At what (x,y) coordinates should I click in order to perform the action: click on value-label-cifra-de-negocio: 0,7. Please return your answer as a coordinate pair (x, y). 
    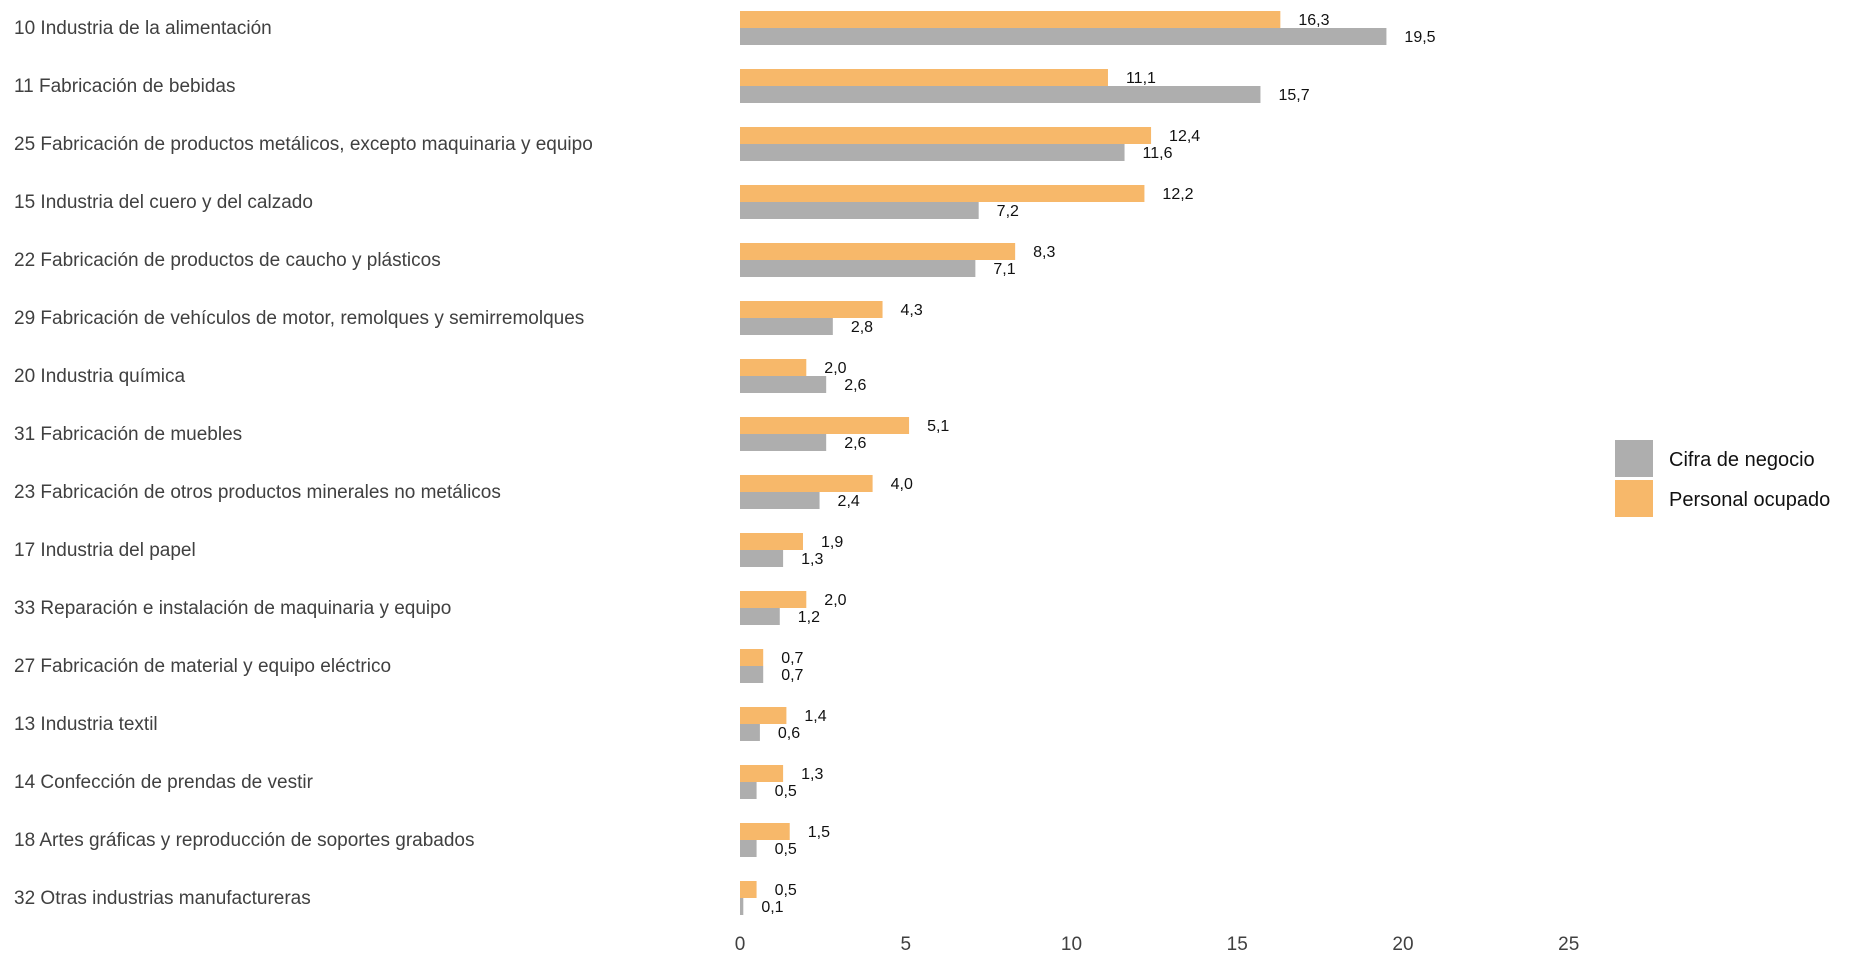
    Looking at the image, I should click on (792, 675).